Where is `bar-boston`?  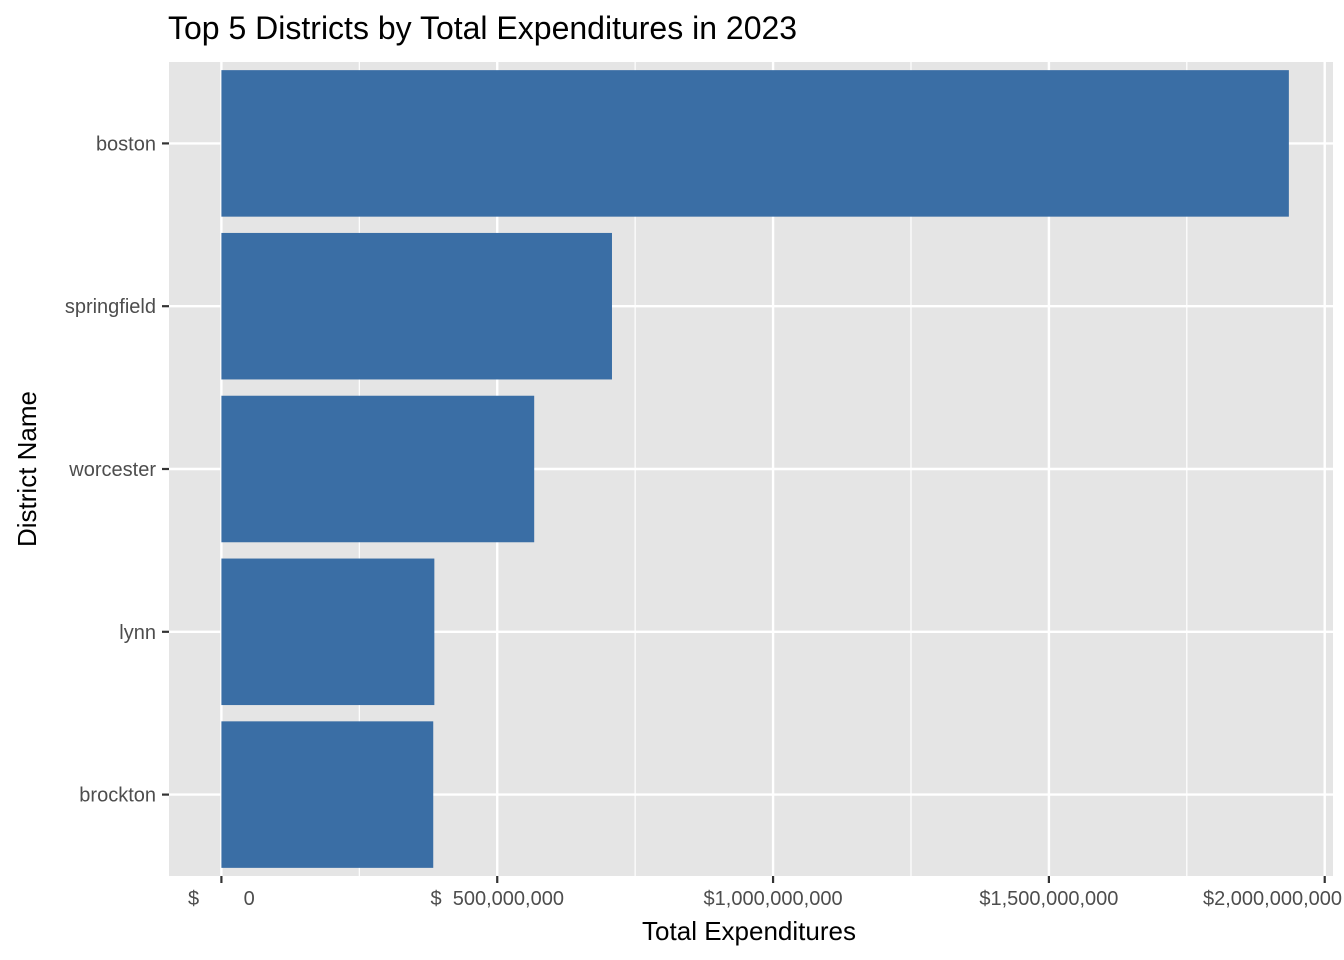
bar-boston is located at coordinates (755, 143).